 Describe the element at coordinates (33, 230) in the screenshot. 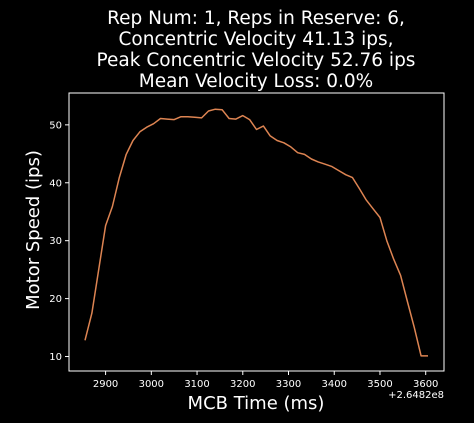

I see `y-axis-label: Motor Speed (ips)` at that location.